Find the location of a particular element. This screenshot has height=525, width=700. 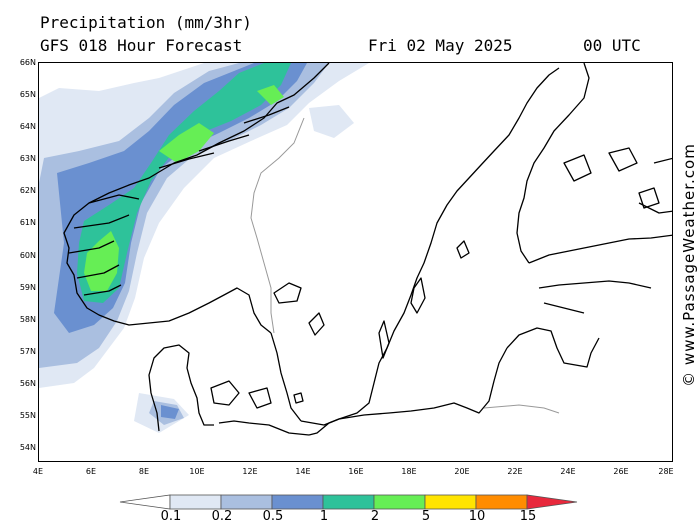

lat-label-63: 63N is located at coordinates (27, 158).